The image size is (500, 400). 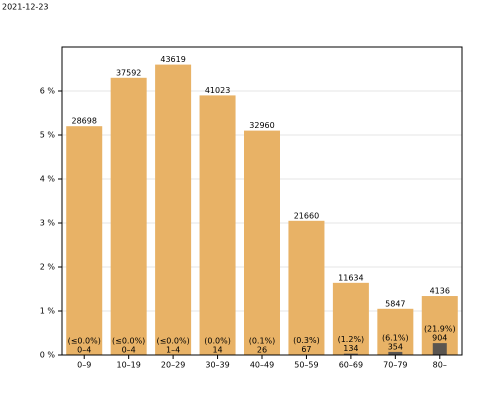 What do you see at coordinates (395, 303) in the screenshot?
I see `bar-value-label: 5847` at bounding box center [395, 303].